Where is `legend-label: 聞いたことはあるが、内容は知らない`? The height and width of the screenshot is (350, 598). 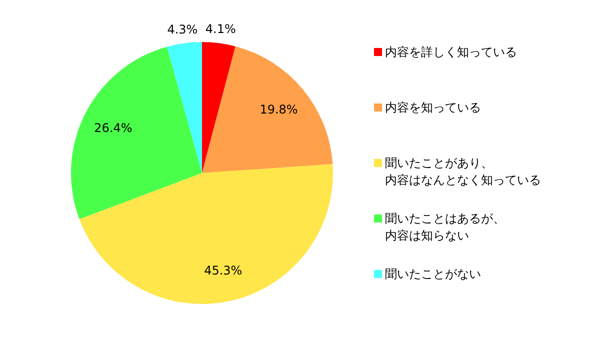 legend-label: 聞いたことはあるが、内容は知らない is located at coordinates (445, 227).